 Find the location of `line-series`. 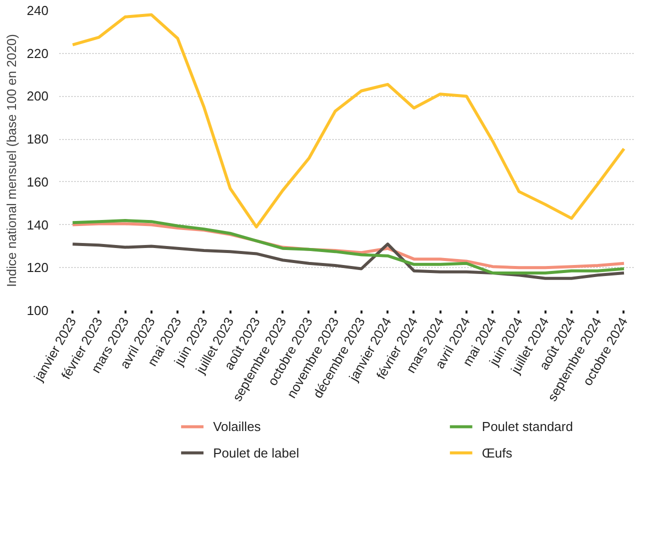

line-series is located at coordinates (348, 261).